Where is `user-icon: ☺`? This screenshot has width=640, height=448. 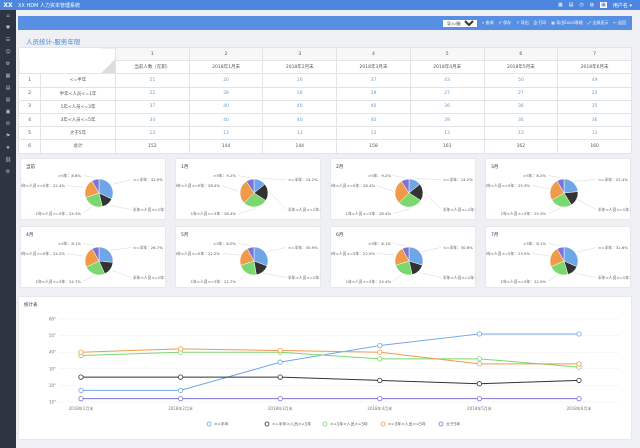
user-icon: ☺ is located at coordinates (8, 52).